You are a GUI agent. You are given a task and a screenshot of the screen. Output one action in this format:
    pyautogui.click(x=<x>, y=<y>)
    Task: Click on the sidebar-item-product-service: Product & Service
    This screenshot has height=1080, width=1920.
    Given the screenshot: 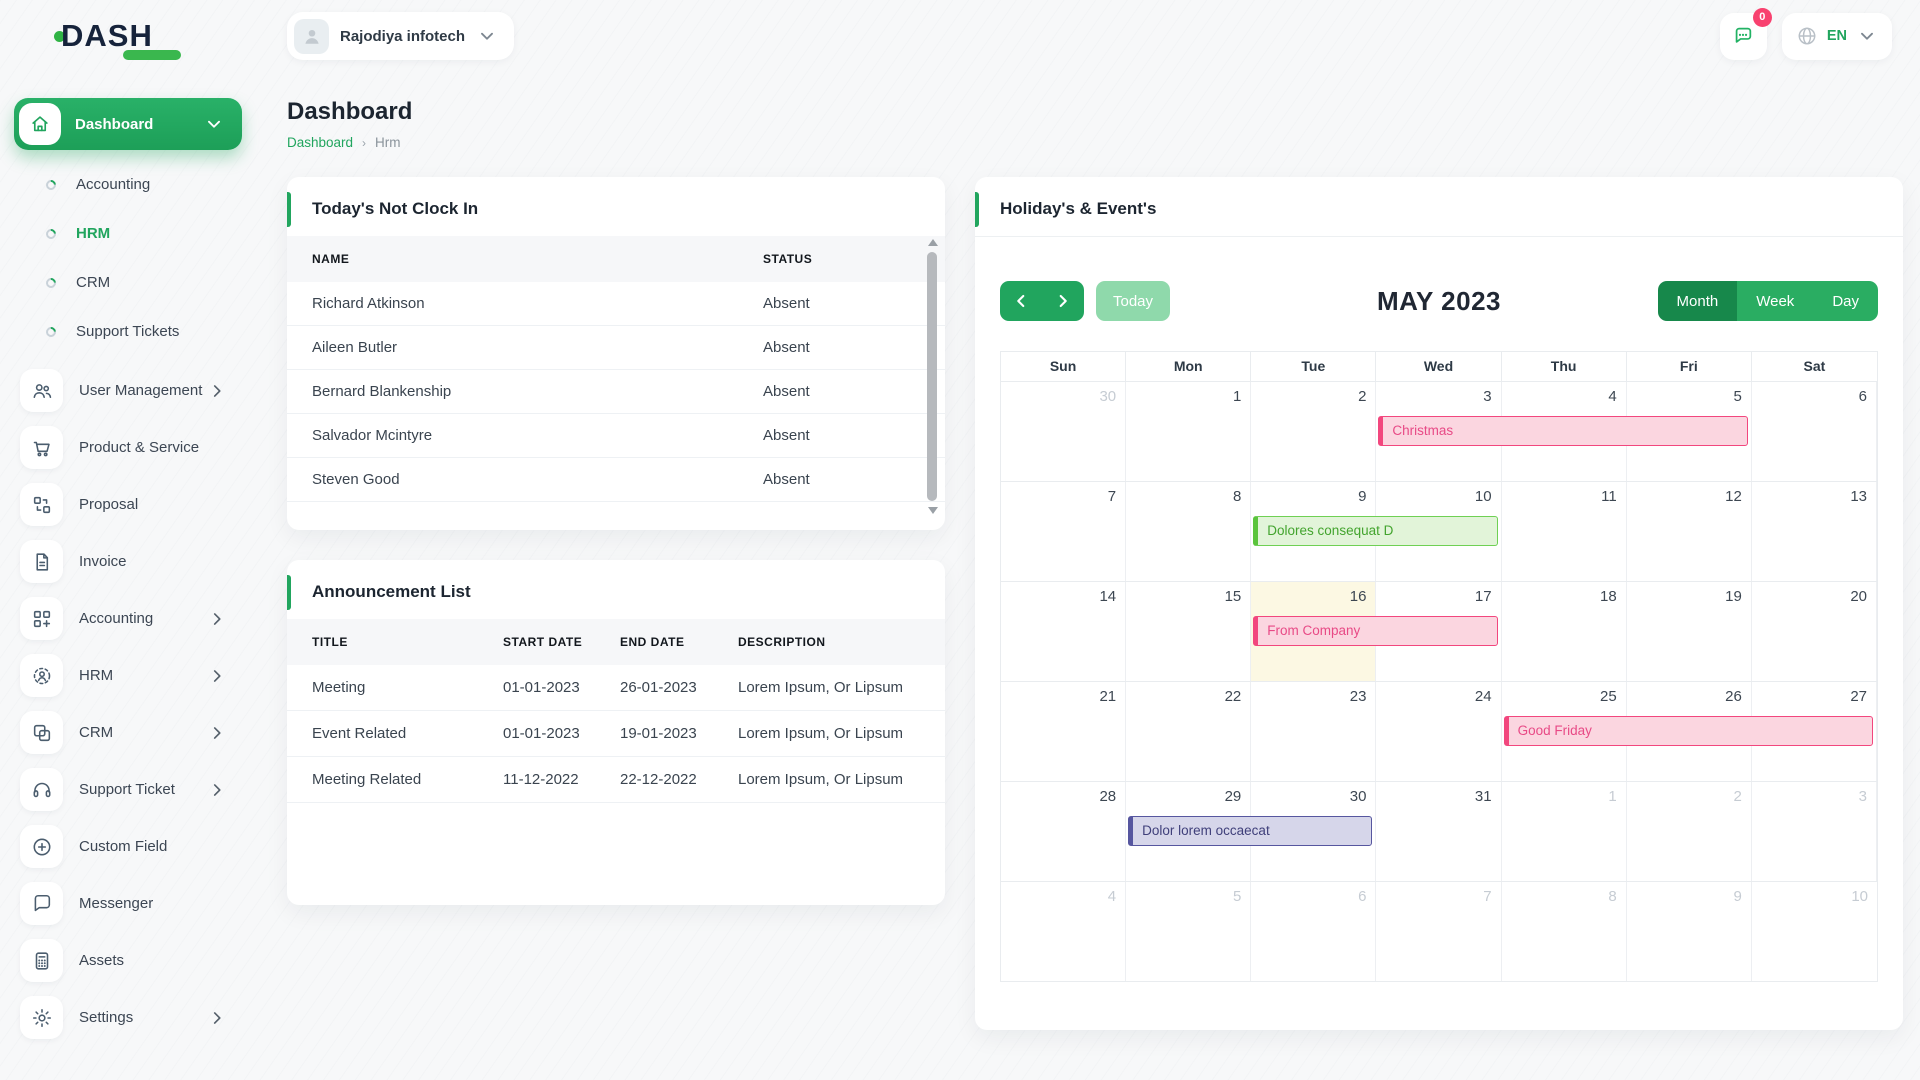 What is the action you would take?
    pyautogui.click(x=128, y=447)
    